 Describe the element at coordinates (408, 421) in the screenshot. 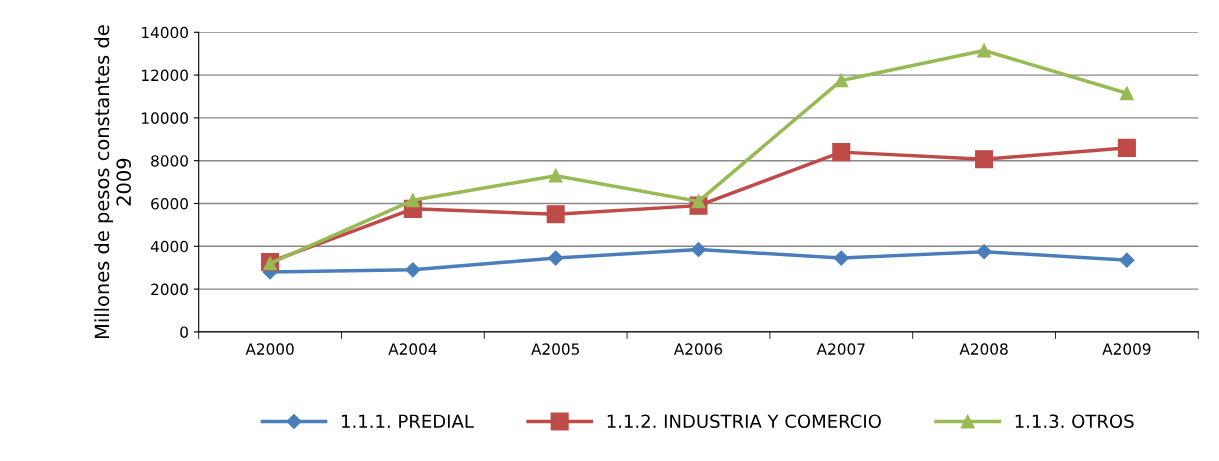

I see `legend-label: 1.1.1. PREDIAL` at that location.